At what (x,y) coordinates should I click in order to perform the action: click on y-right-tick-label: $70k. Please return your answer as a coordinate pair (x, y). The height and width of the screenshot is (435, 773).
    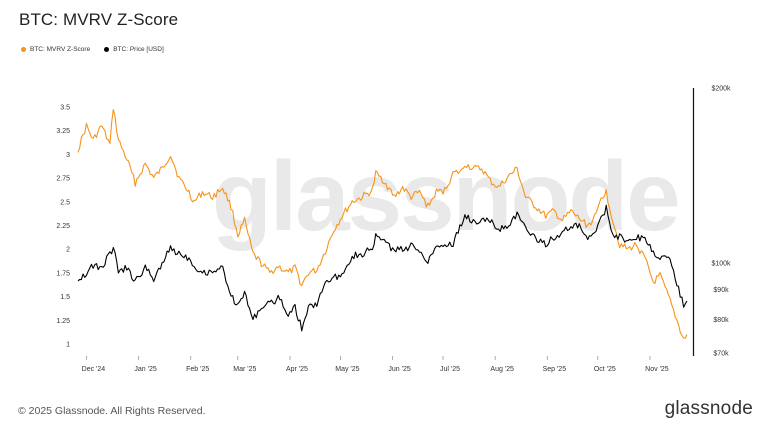
    Looking at the image, I should click on (721, 354).